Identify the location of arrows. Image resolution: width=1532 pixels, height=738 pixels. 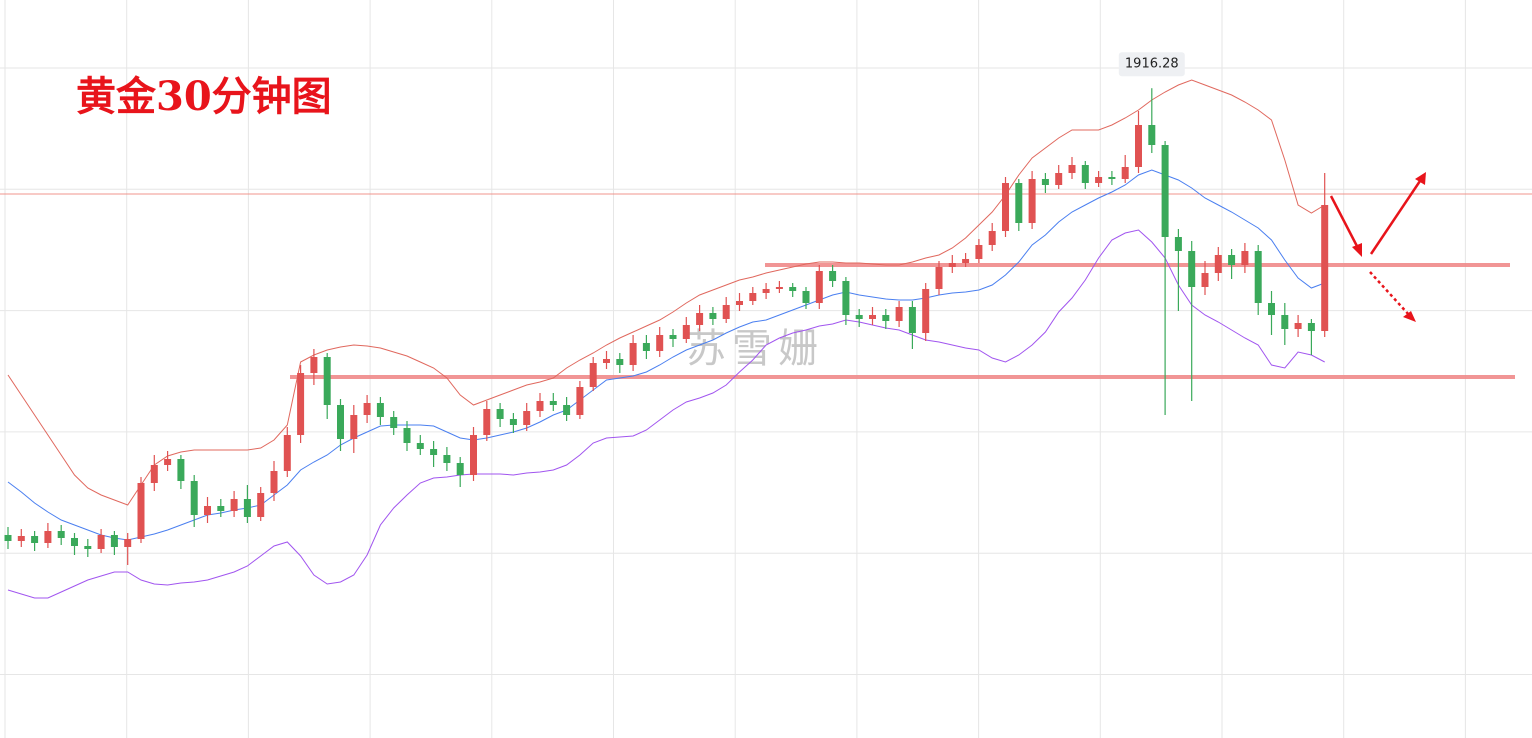
(1377, 247).